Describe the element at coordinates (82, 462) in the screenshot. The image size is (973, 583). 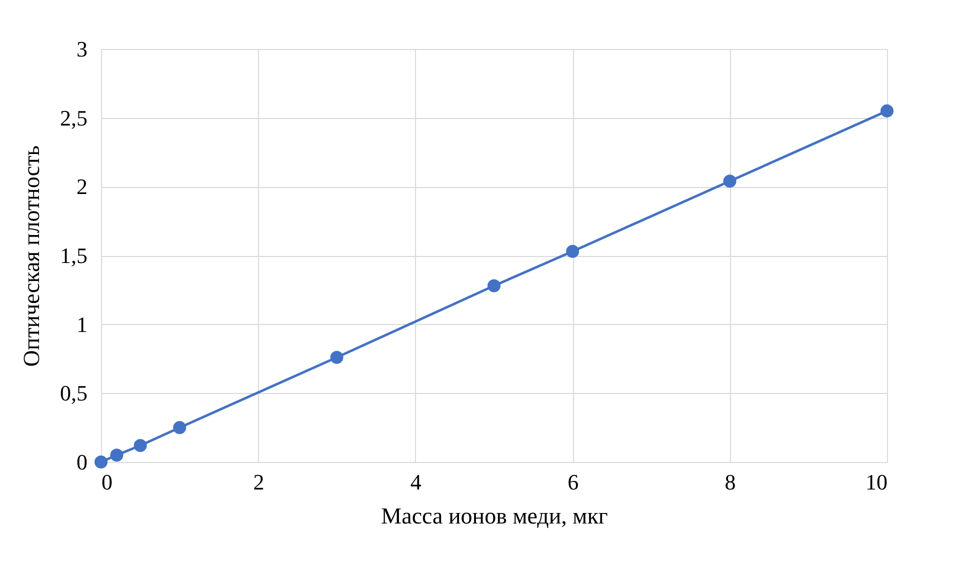
I see `y-tick-label: 0` at that location.